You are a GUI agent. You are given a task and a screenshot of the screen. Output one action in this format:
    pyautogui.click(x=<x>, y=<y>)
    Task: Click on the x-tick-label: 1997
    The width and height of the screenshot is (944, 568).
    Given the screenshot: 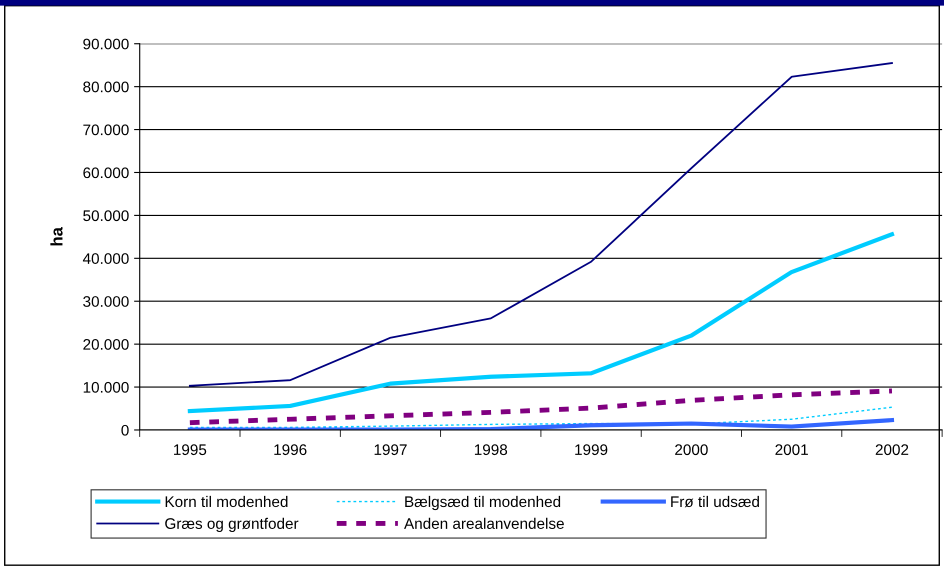 What is the action you would take?
    pyautogui.click(x=390, y=450)
    